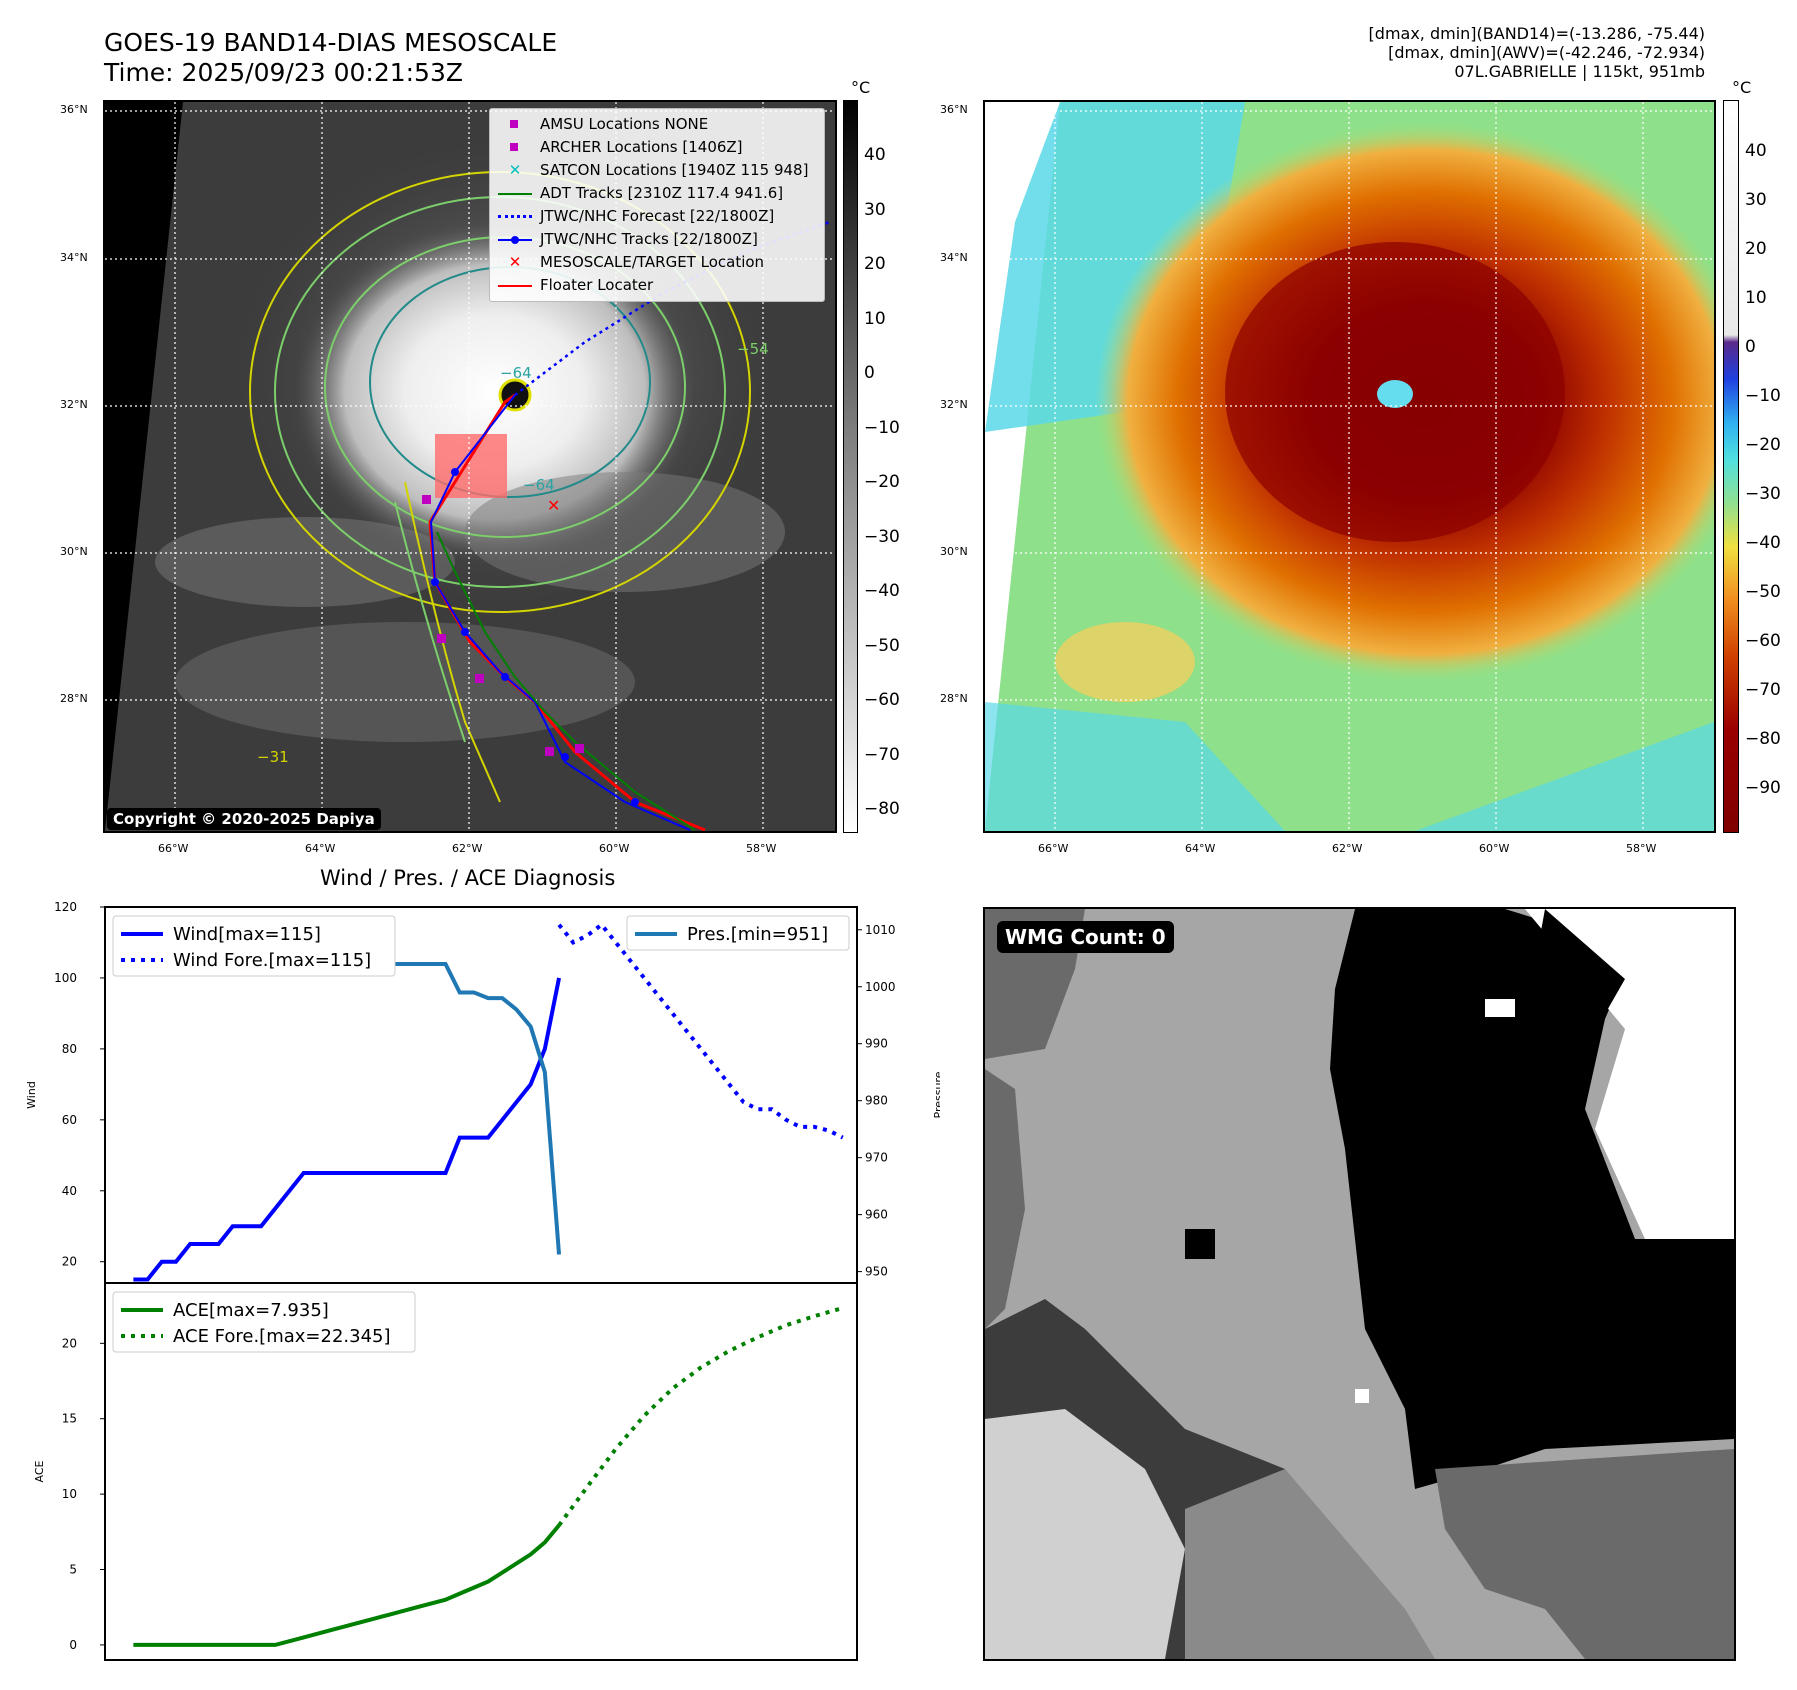 Image resolution: width=1797 pixels, height=1690 pixels. I want to click on contour-label: −54, so click(753, 349).